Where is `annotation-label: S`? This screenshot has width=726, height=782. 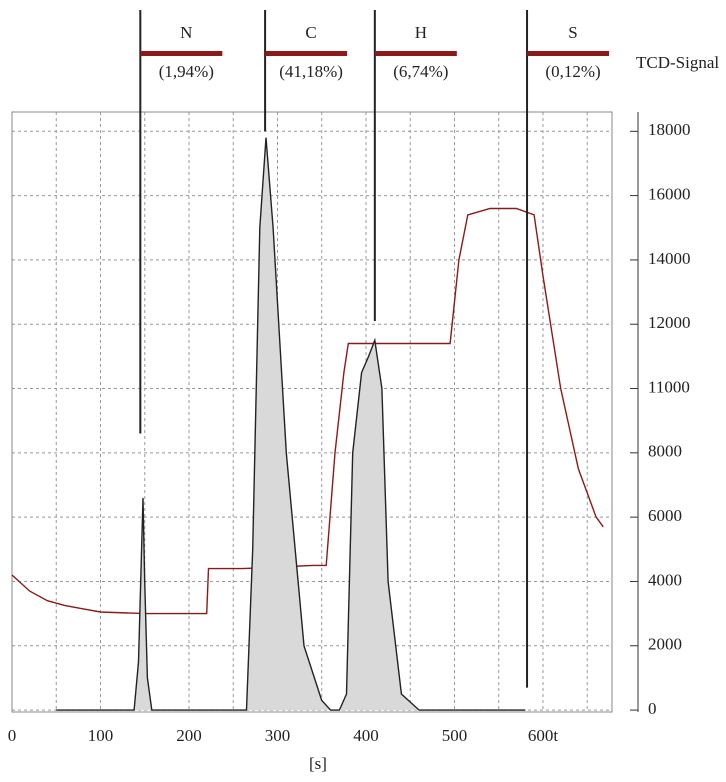
annotation-label: S is located at coordinates (572, 32).